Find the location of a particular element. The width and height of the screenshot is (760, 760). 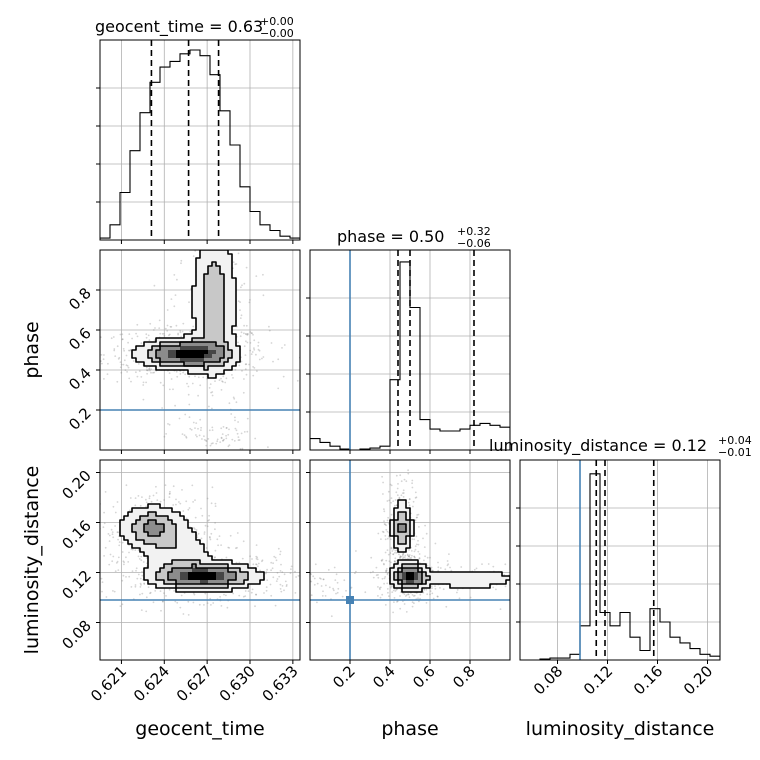

plot-area is located at coordinates (200, 140).